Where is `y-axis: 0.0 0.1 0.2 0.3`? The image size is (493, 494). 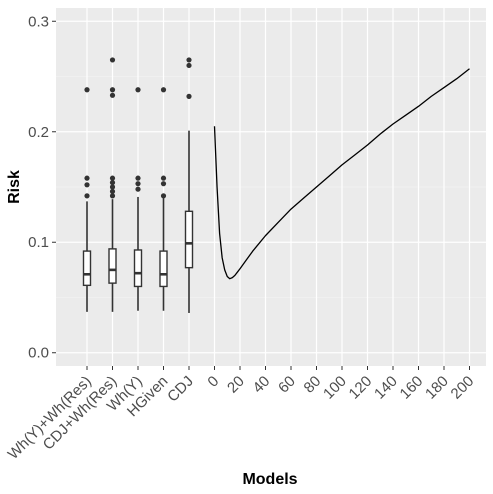 y-axis: 0.0 0.1 0.2 0.3 is located at coordinates (42, 187).